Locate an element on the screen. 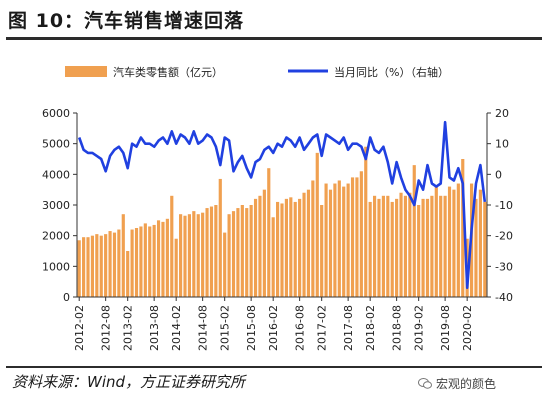 This screenshot has width=550, height=405. x-tick-label: 2018-08 is located at coordinates (397, 328).